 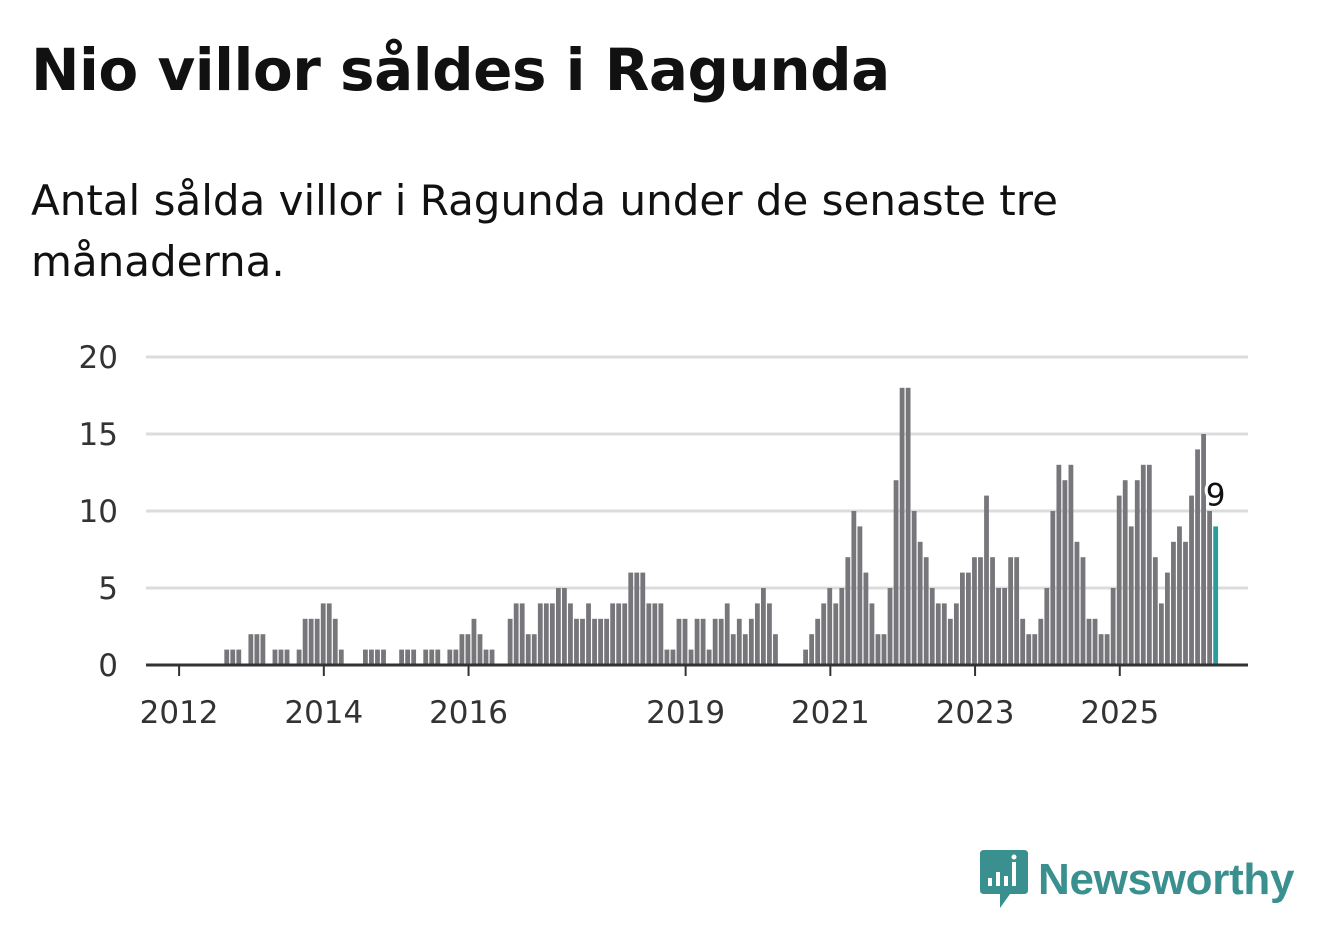 I want to click on x-axis-ticks: 2012 2014 2016 2019 2021 2023 2025, so click(x=650, y=713).